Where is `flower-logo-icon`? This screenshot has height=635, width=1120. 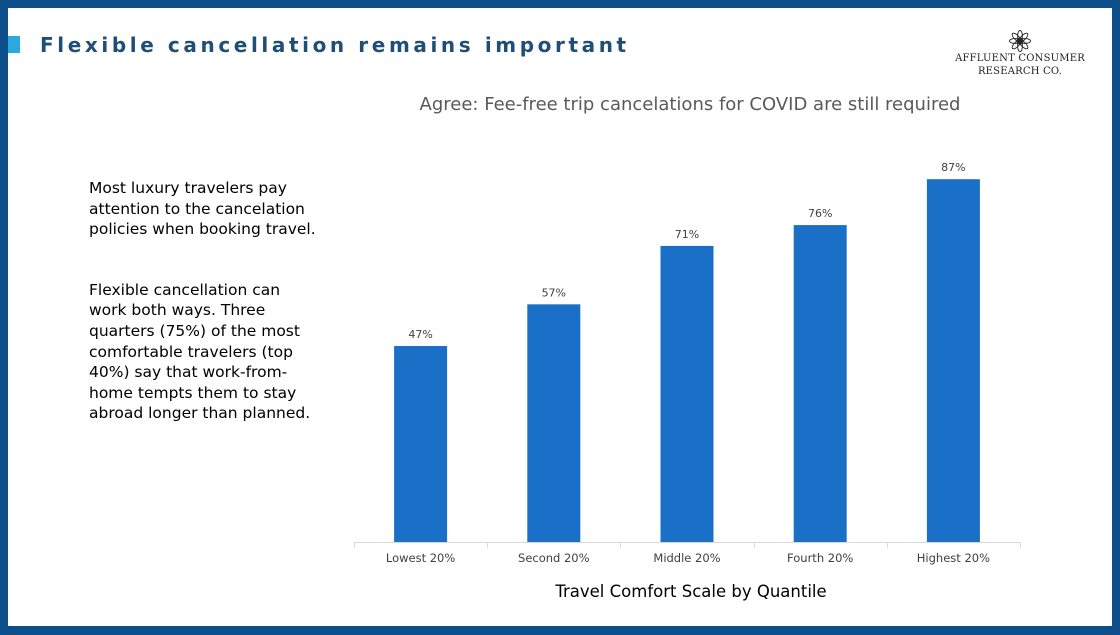
flower-logo-icon is located at coordinates (1020, 41).